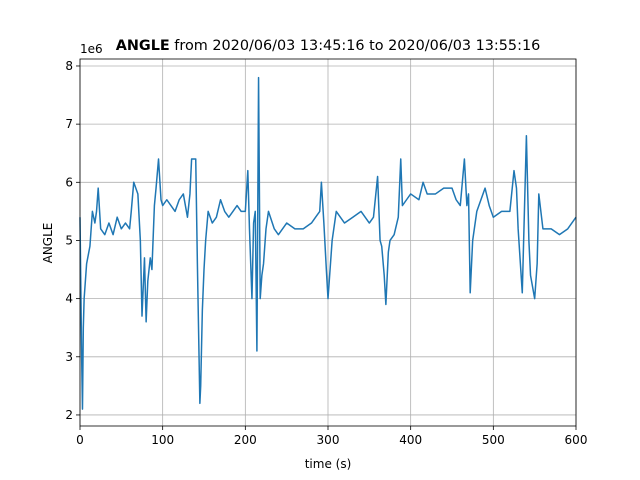  What do you see at coordinates (143, 46) in the screenshot?
I see `title-bold: ANGLE` at bounding box center [143, 46].